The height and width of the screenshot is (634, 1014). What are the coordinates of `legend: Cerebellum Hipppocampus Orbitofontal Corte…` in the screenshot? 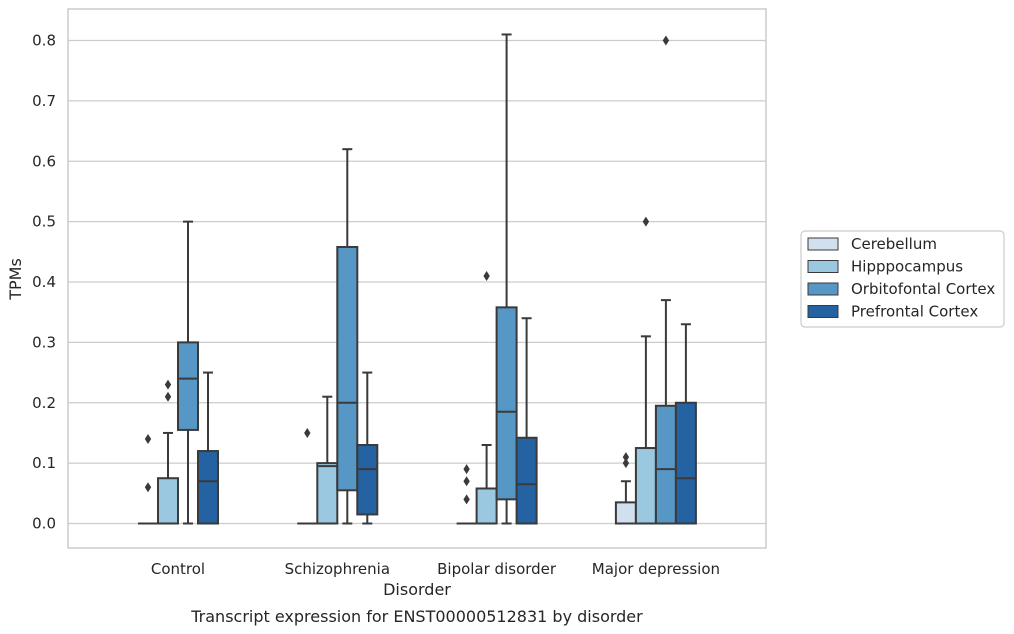 It's located at (902, 279).